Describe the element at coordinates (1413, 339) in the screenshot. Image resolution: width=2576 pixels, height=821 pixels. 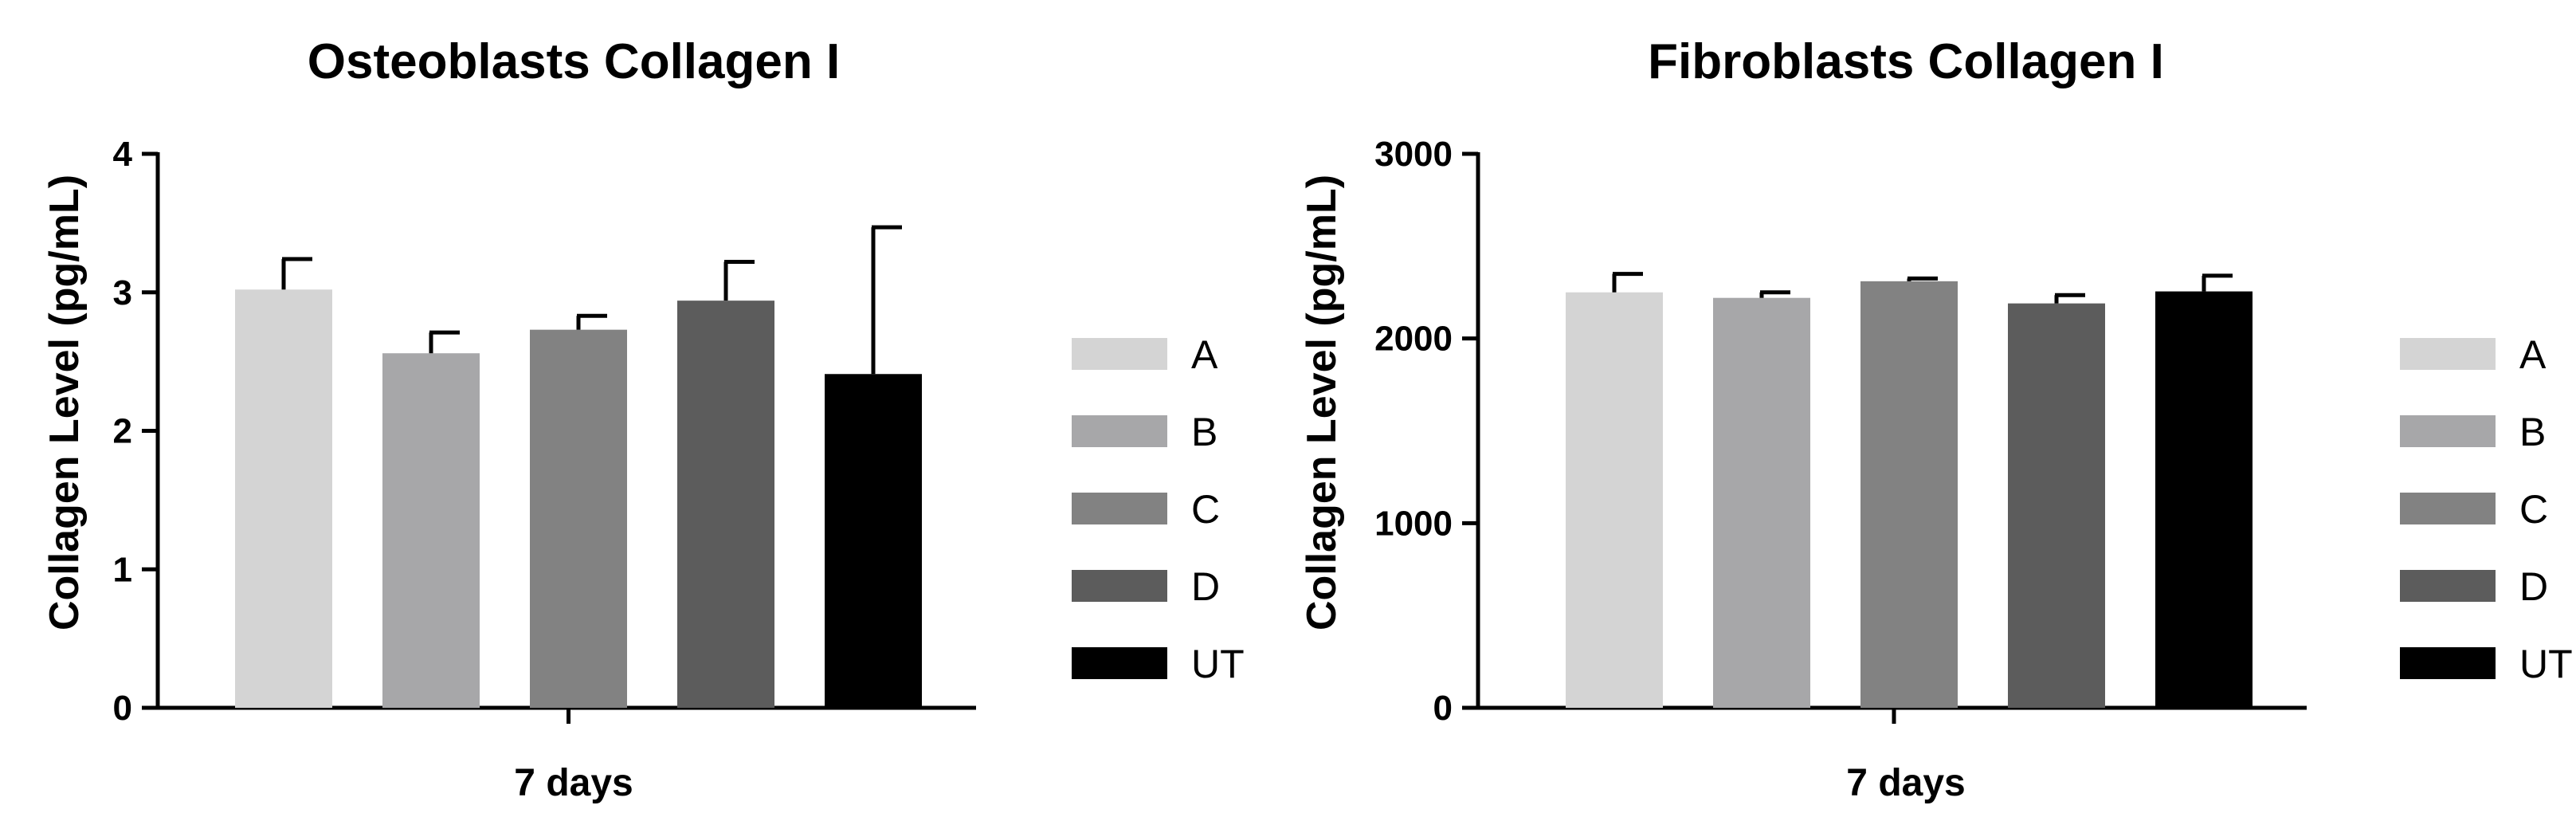
I see `y-tick-label: 2000` at that location.